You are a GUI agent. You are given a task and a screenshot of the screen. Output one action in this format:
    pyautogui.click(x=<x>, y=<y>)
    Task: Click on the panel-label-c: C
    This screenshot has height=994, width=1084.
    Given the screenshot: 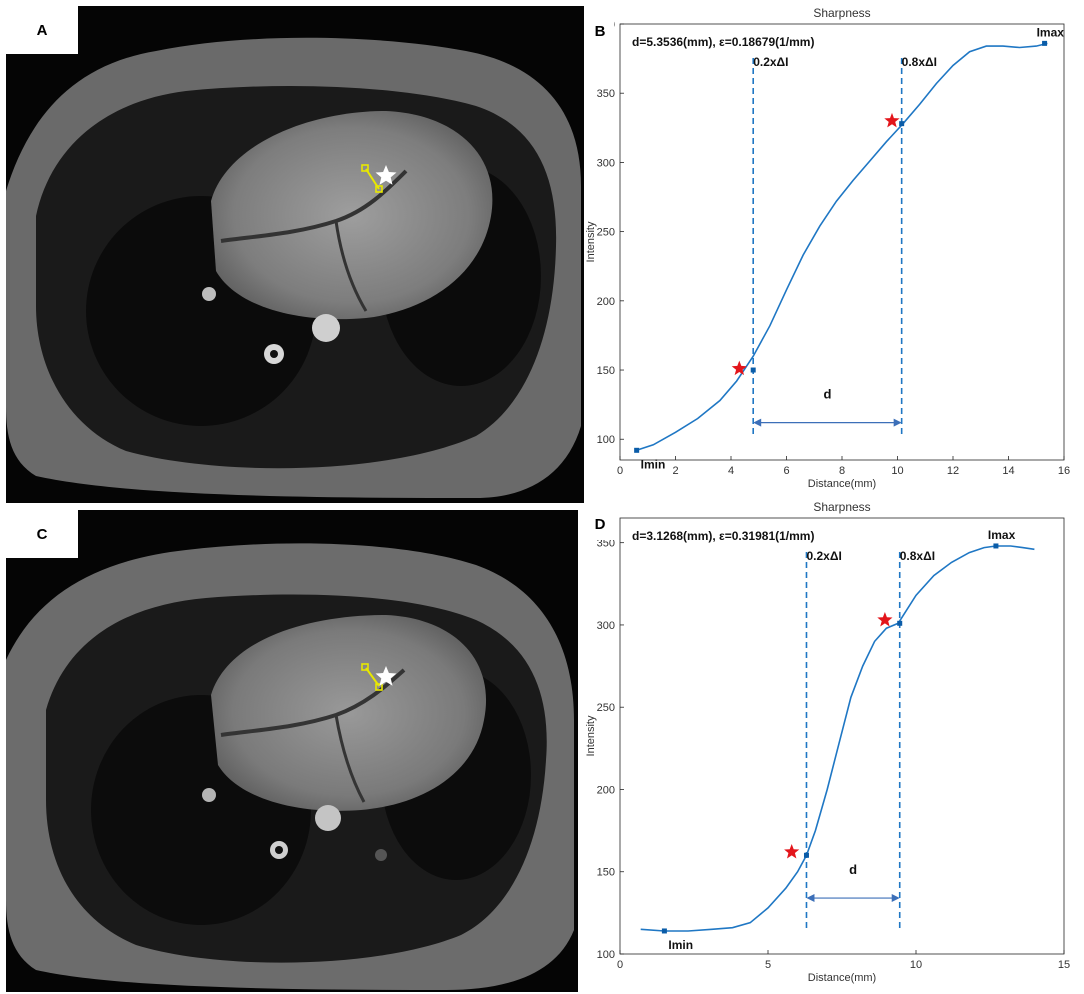 What is the action you would take?
    pyautogui.click(x=42, y=534)
    